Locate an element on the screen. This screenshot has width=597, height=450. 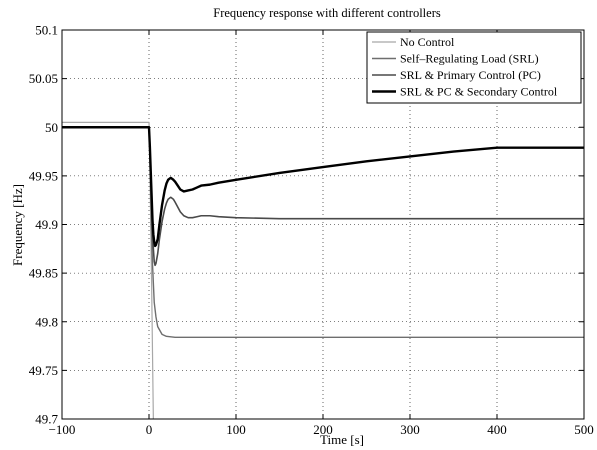
legend-entry: No Control is located at coordinates (427, 42).